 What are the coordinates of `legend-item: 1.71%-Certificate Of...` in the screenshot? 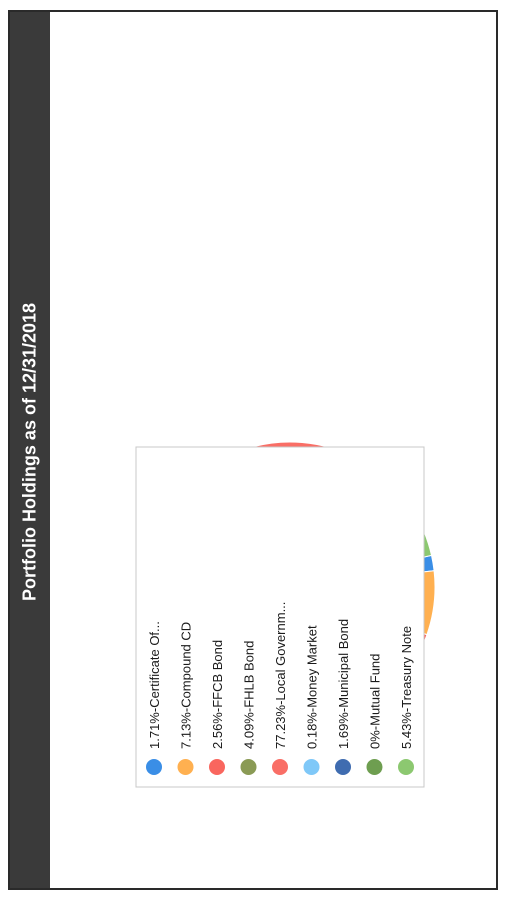 It's located at (154, 698).